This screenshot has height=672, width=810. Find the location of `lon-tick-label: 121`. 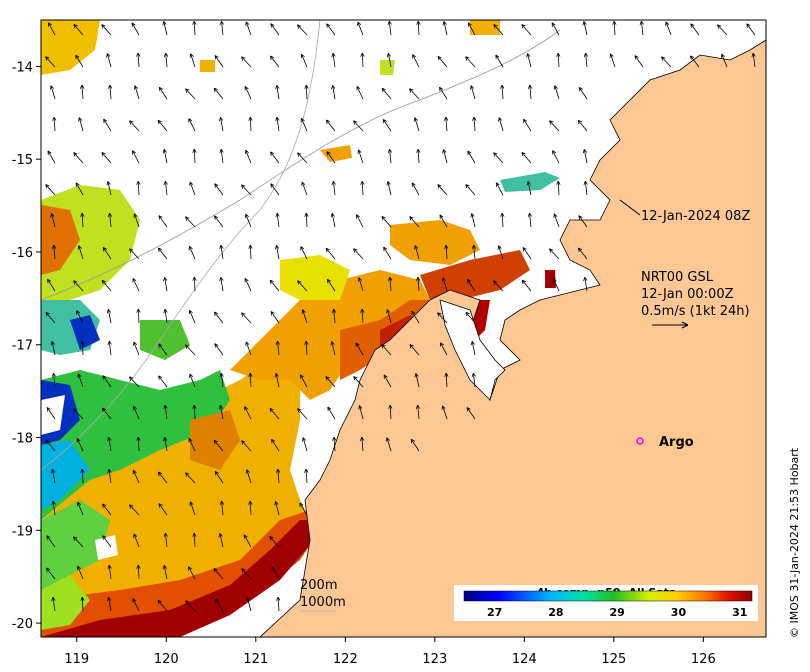

lon-tick-label: 121 is located at coordinates (255, 659).